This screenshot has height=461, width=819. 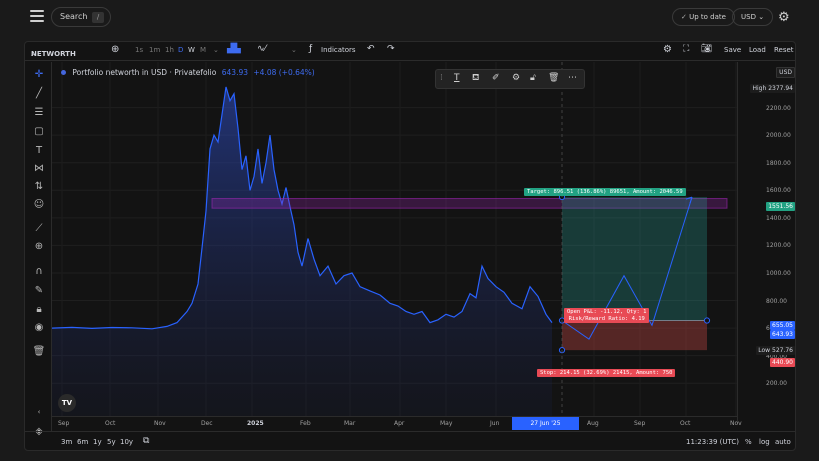 I want to click on projection-arrow, so click(x=689, y=200).